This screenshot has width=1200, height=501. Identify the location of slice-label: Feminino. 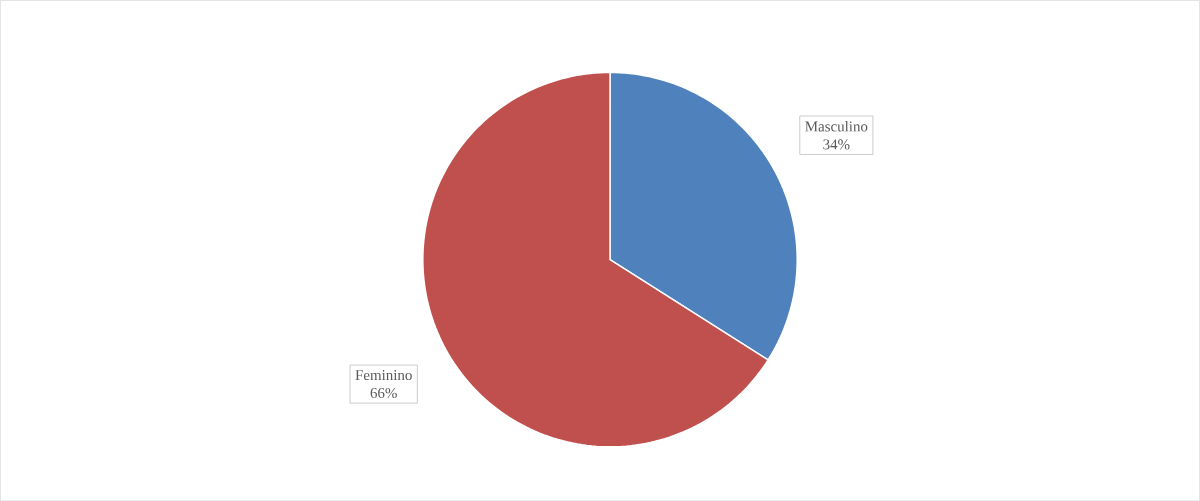
(383, 374).